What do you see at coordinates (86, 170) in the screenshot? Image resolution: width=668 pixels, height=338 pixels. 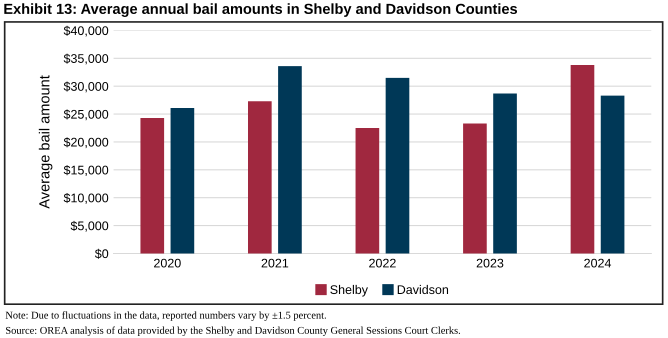 I see `y-tick-label: $15,000` at bounding box center [86, 170].